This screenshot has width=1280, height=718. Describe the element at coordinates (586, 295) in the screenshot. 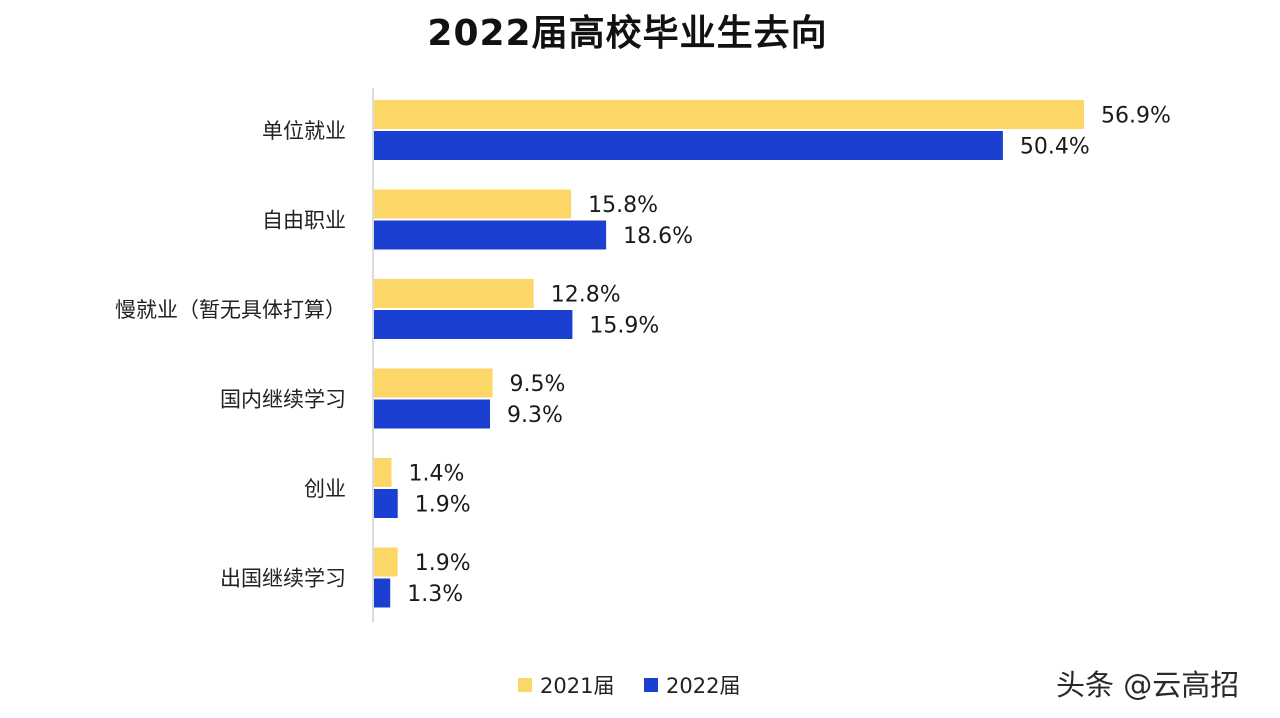

I see `data-label: 12.8%` at that location.